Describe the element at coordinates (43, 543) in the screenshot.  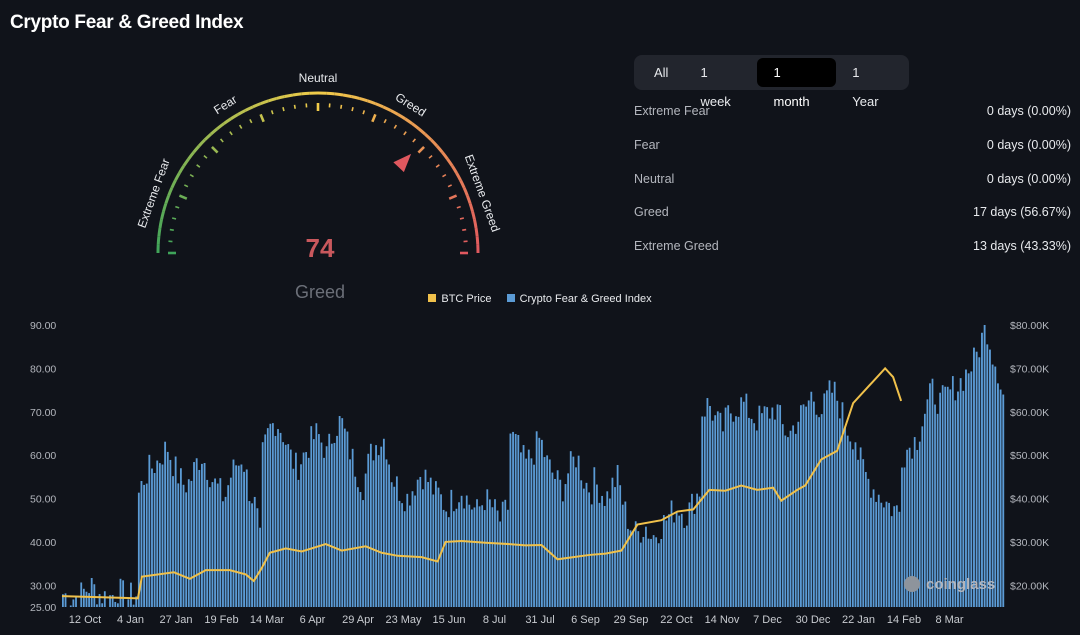
I see `y-left-tick-label: 40.00` at that location.